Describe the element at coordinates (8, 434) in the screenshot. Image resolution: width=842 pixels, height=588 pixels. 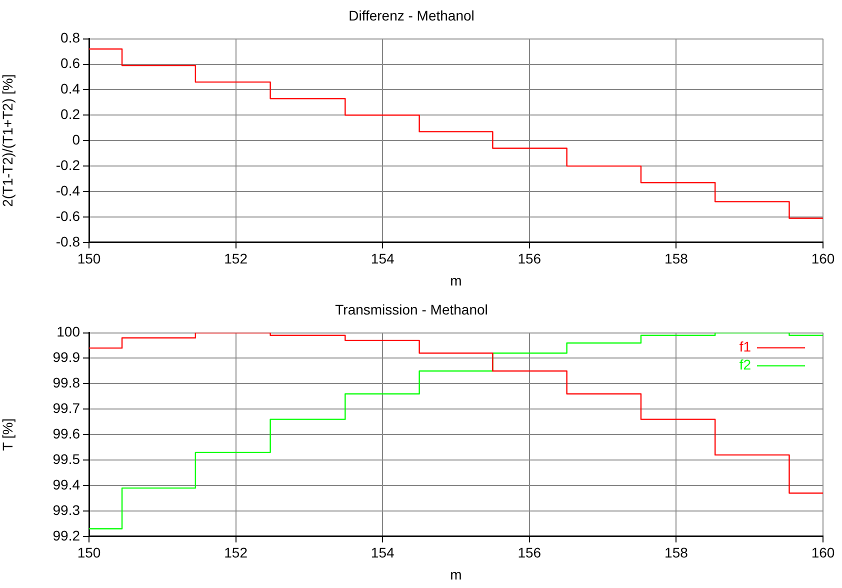
I see `y-axis-title: T [%]` at that location.